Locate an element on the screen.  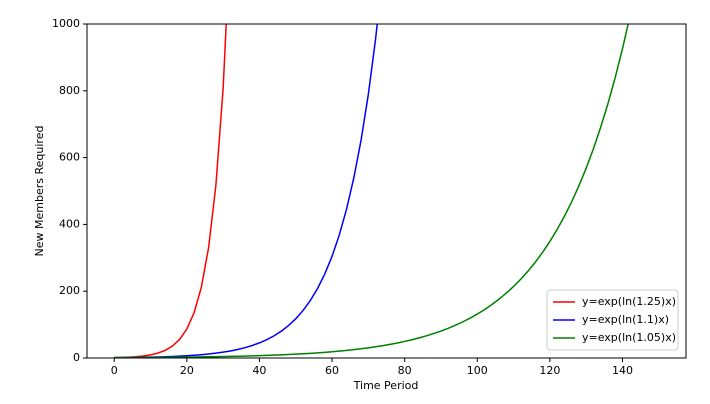
y-tick-label: 1000 is located at coordinates (66, 23).